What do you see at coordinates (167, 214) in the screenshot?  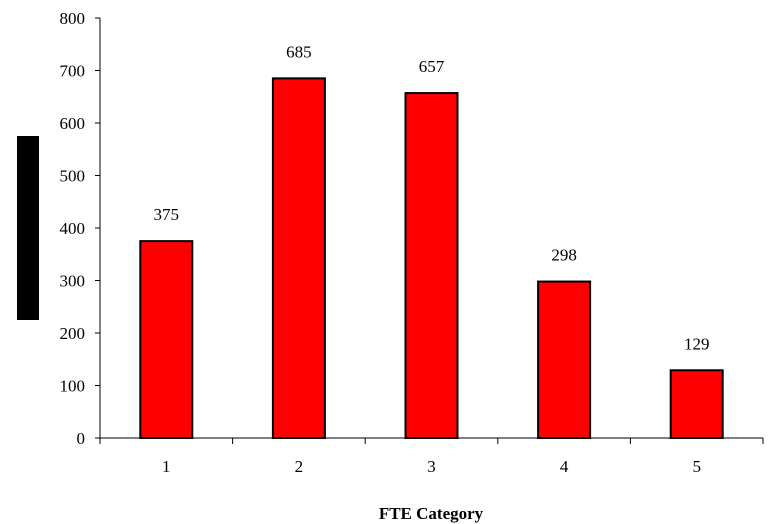 I see `bar-value-label: 375` at bounding box center [167, 214].